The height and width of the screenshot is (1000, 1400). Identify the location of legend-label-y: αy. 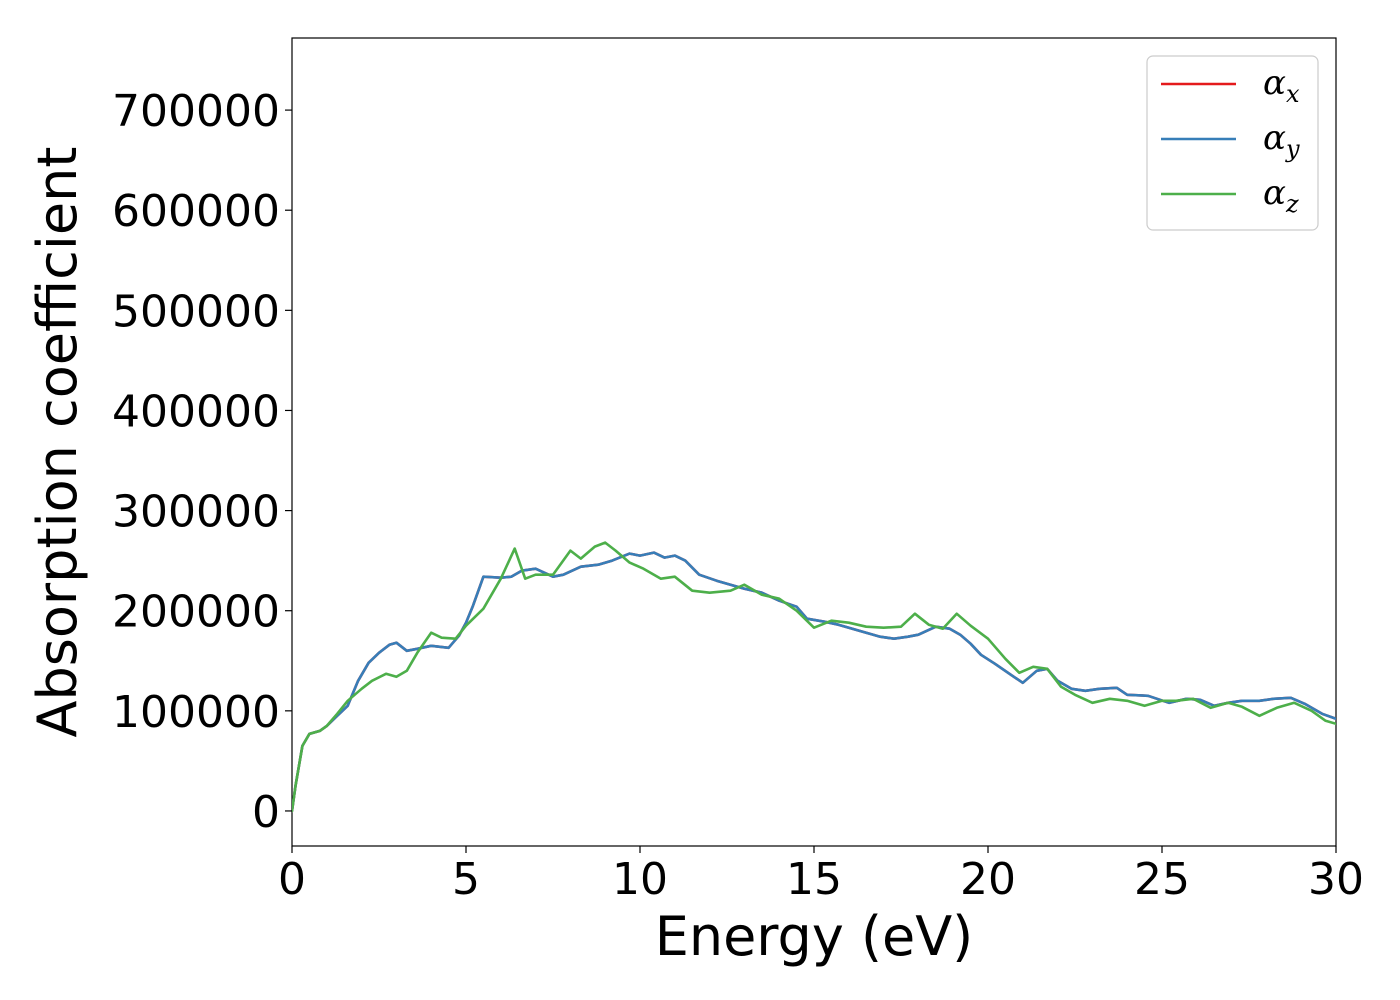
(1281, 140).